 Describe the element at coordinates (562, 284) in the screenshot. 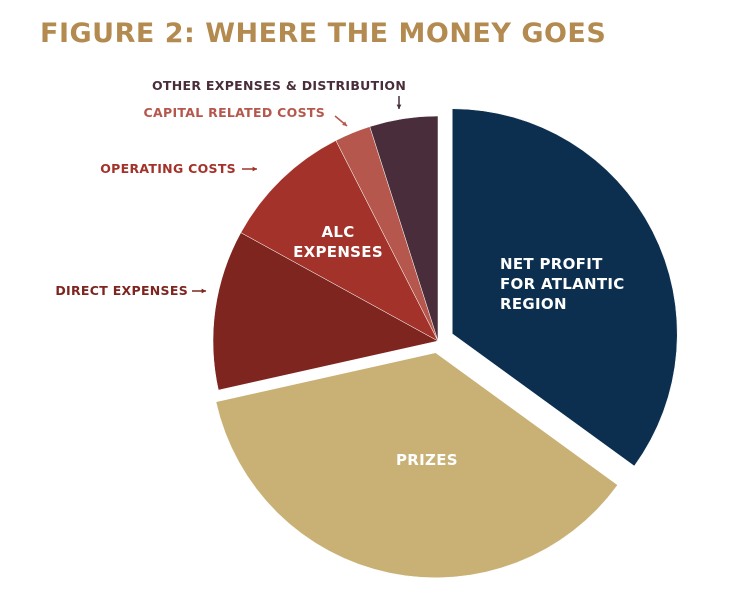

I see `slice-label: NET PROFIT FOR ATLANTIC REGION` at that location.